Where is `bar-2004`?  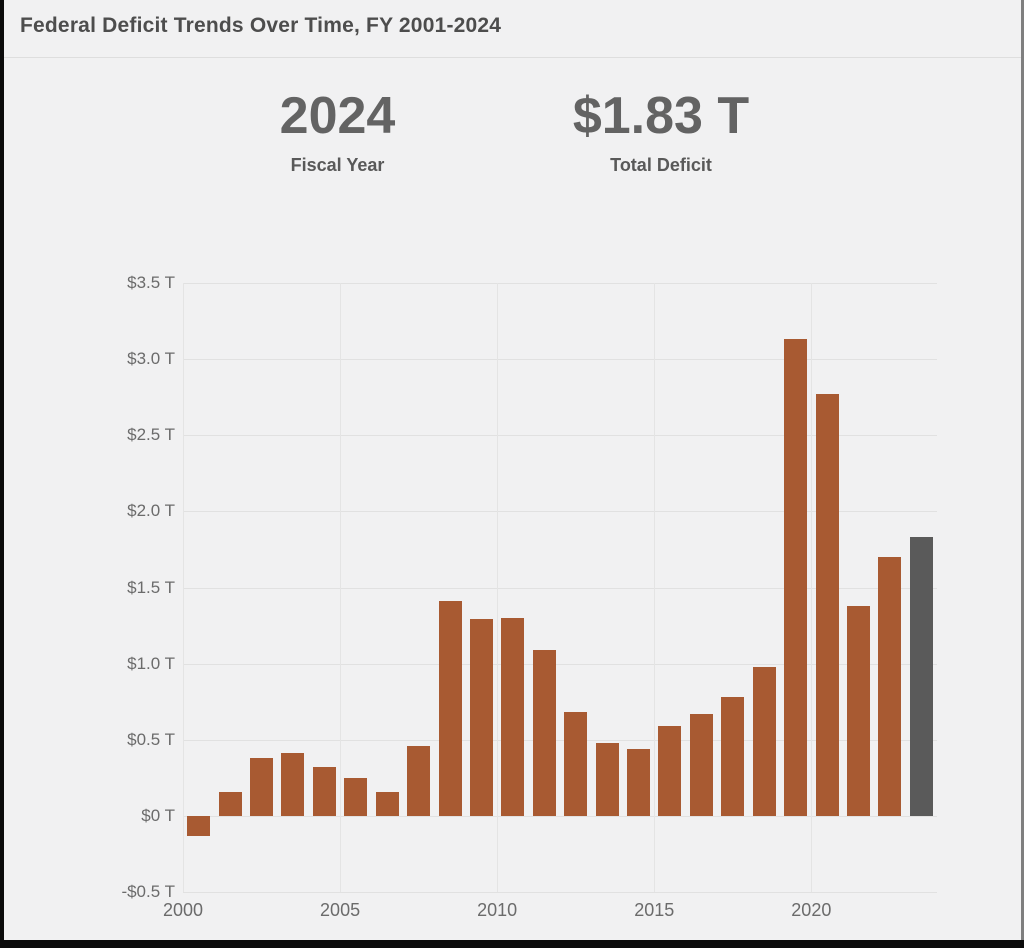
bar-2004 is located at coordinates (293, 784).